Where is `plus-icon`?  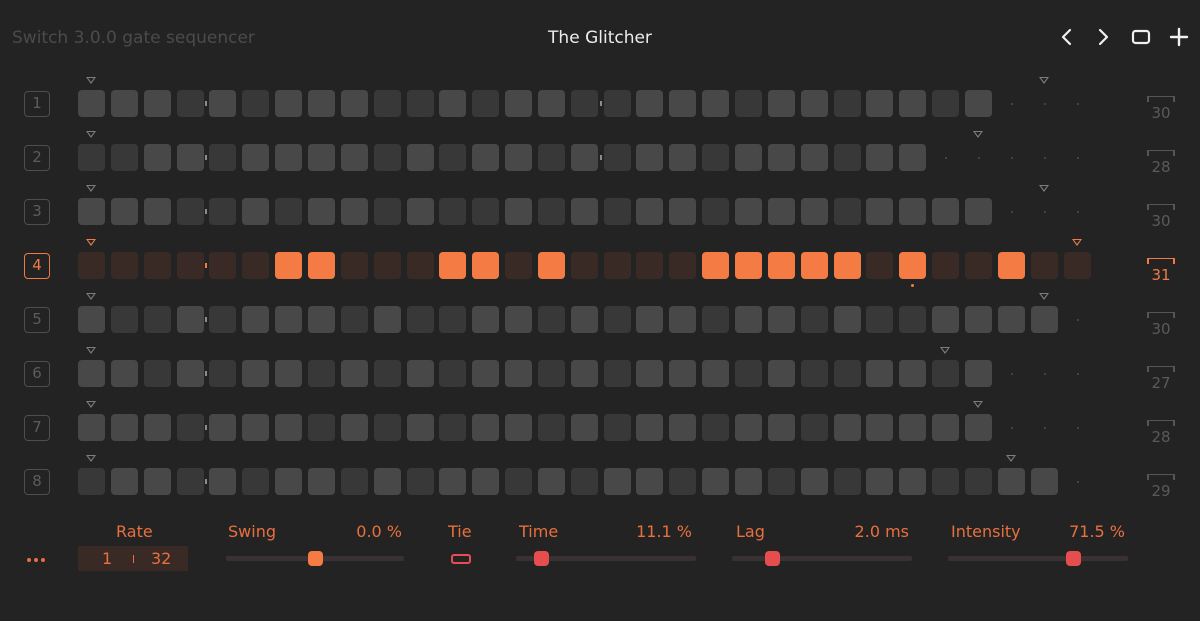
plus-icon is located at coordinates (1179, 37).